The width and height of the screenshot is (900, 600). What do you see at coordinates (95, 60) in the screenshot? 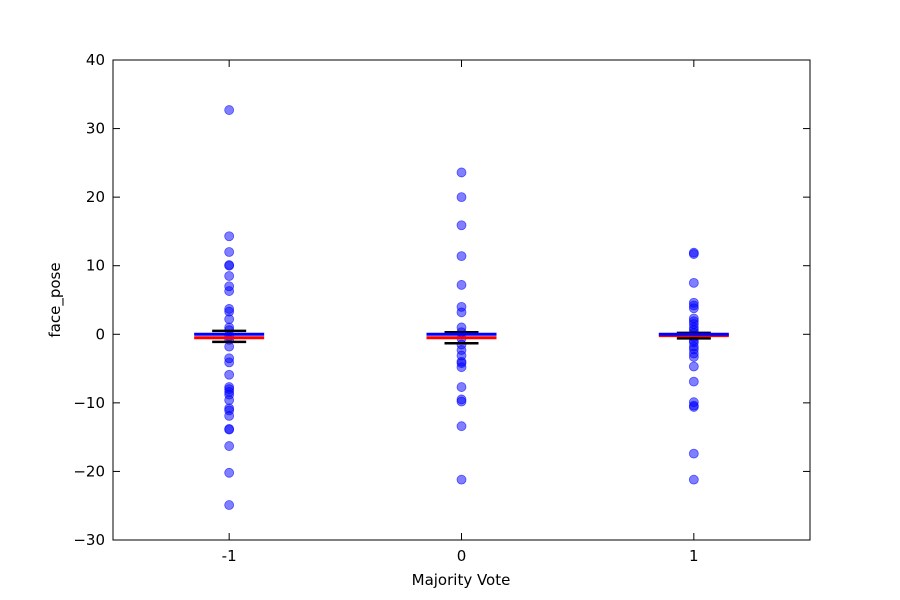
I see `y-tick-label: 40` at bounding box center [95, 60].